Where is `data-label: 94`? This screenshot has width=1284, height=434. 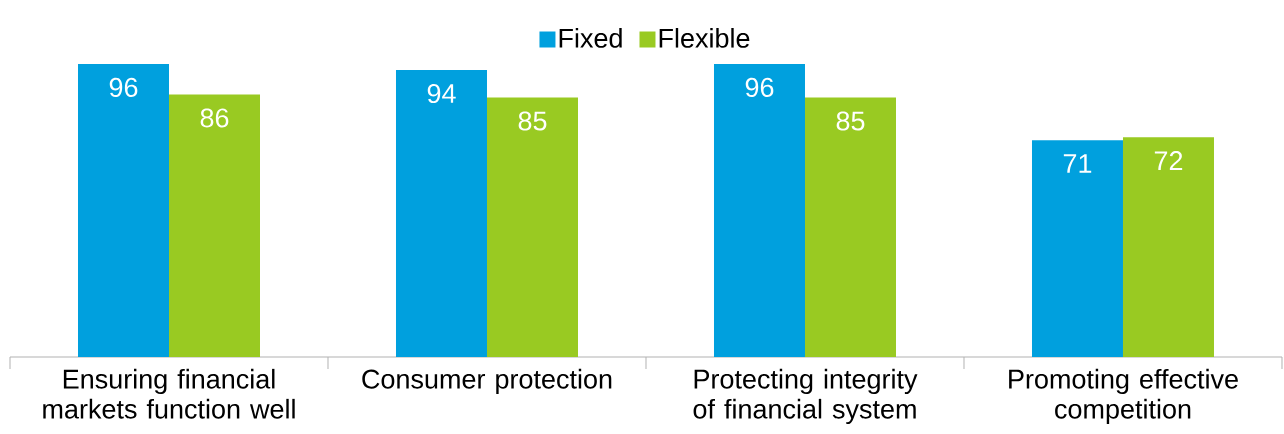 data-label: 94 is located at coordinates (441, 93).